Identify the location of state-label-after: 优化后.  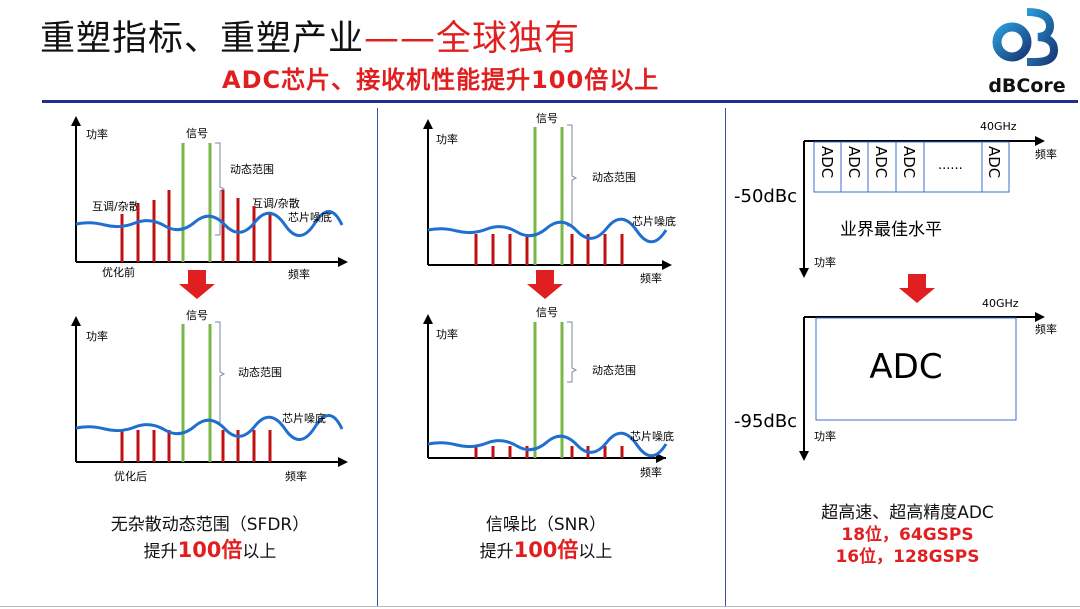
(130, 476).